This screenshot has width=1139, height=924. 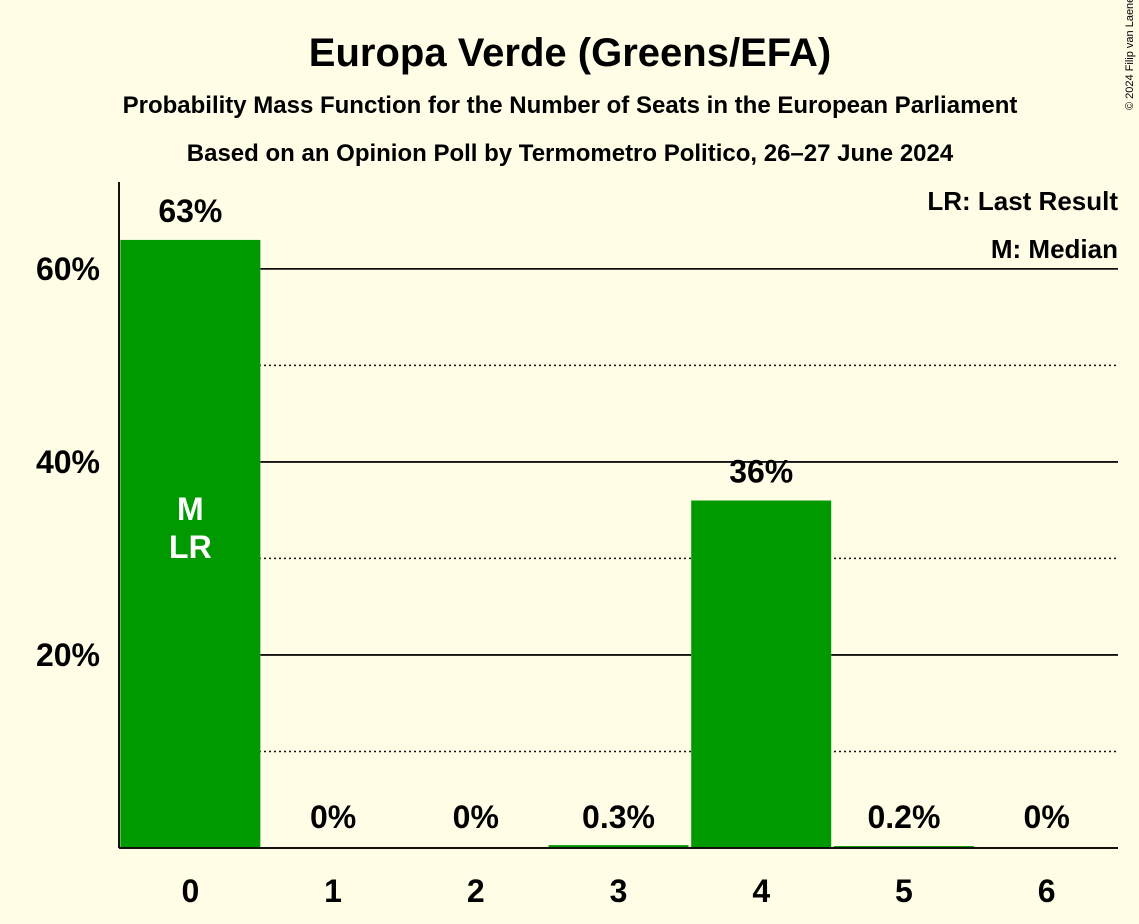 What do you see at coordinates (476, 891) in the screenshot?
I see `x-tick-label: 2` at bounding box center [476, 891].